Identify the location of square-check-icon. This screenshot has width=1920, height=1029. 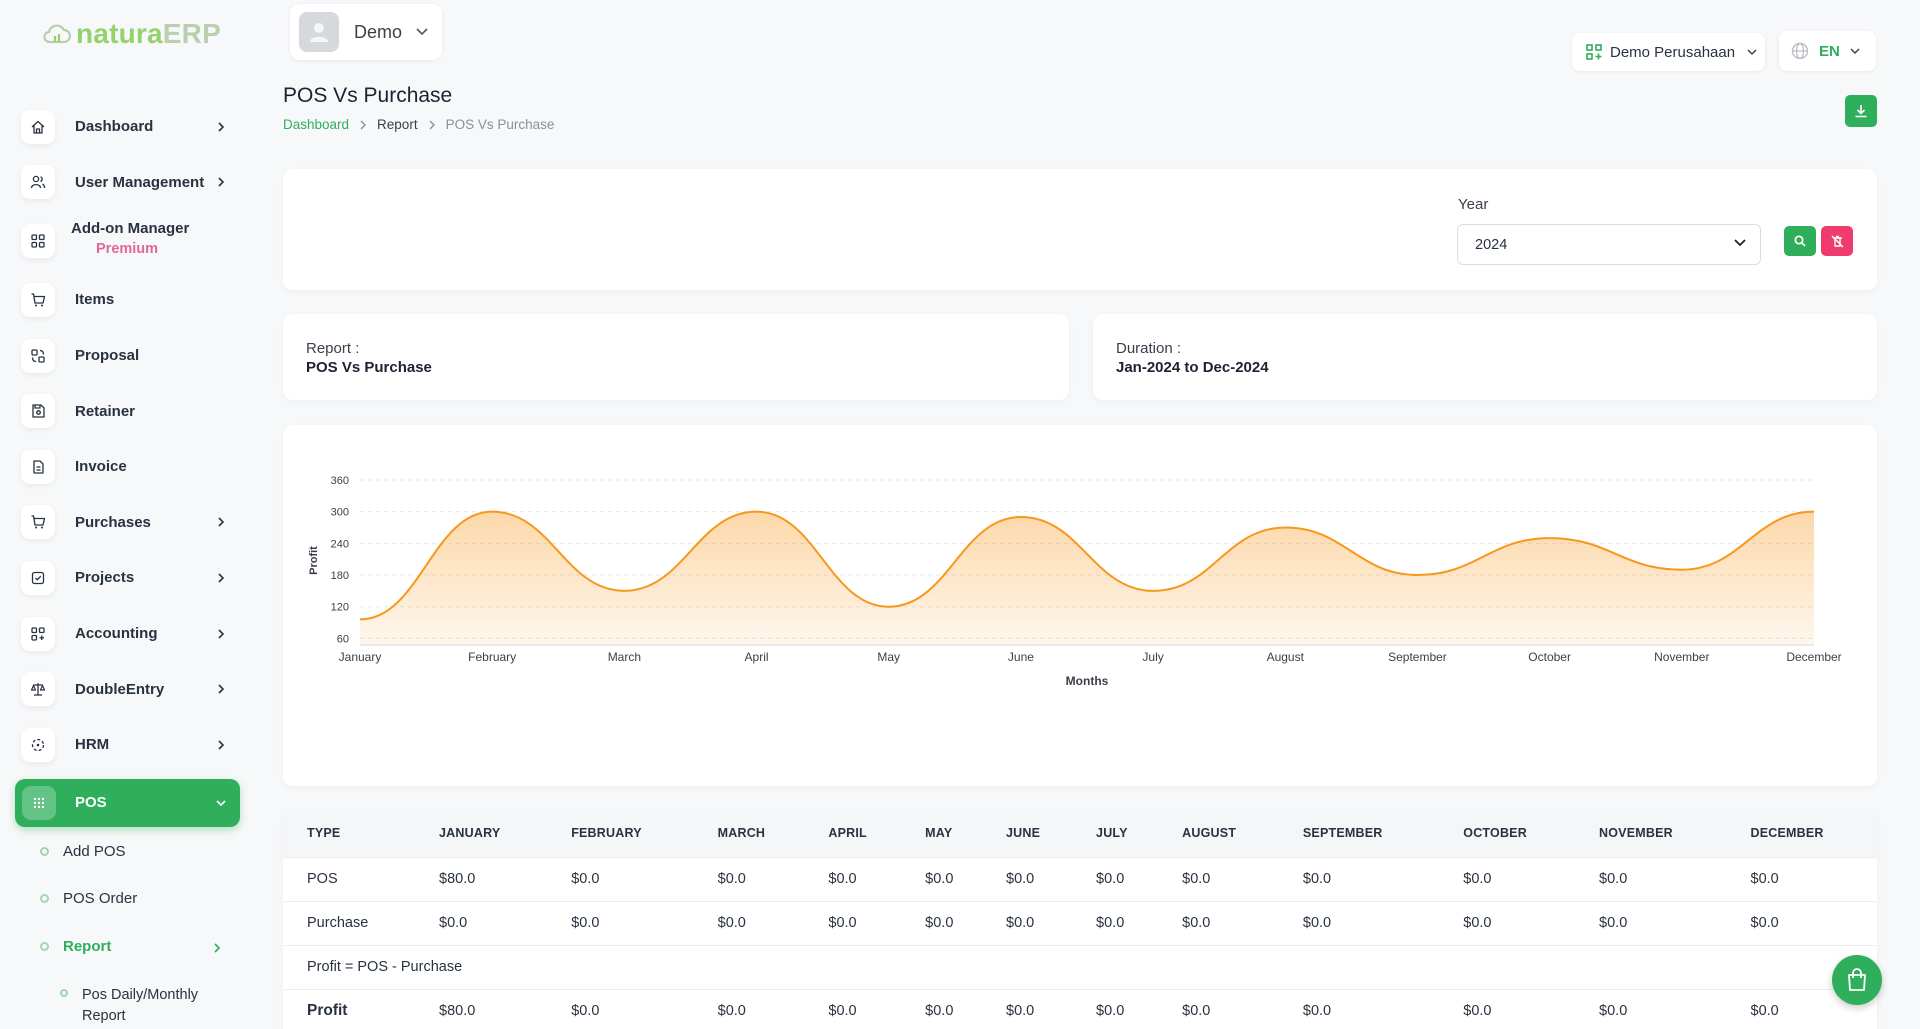
(38, 577).